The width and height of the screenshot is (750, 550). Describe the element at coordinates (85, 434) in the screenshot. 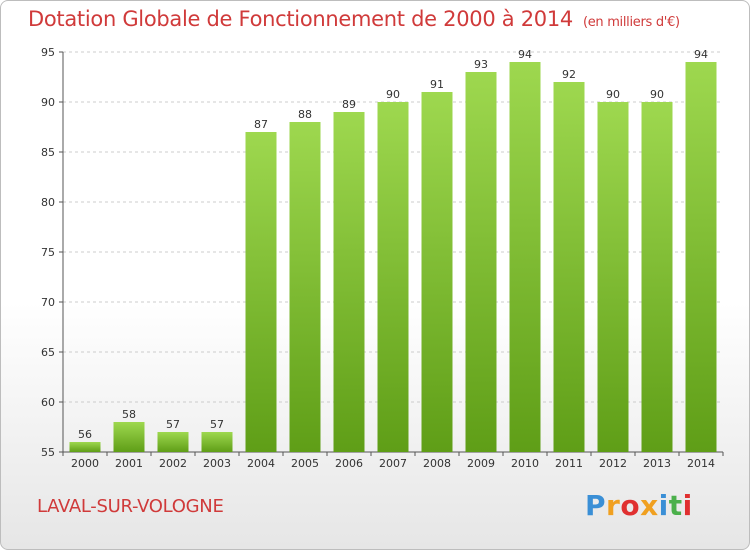

I see `data-label-2000: 56` at that location.